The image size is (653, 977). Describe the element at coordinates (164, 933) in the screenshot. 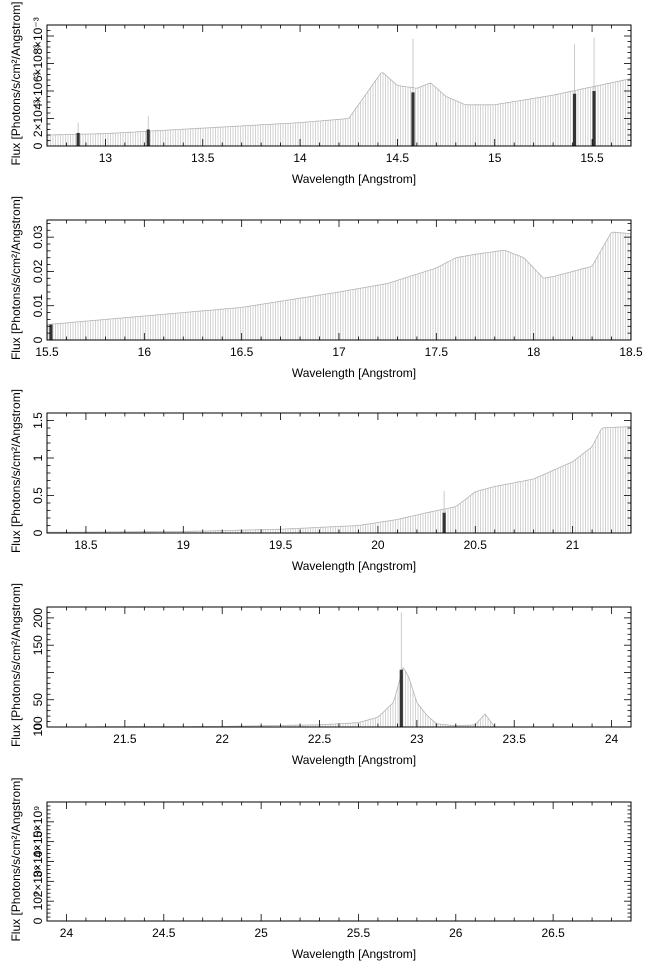

I see `x-tick-label: 24.5` at that location.